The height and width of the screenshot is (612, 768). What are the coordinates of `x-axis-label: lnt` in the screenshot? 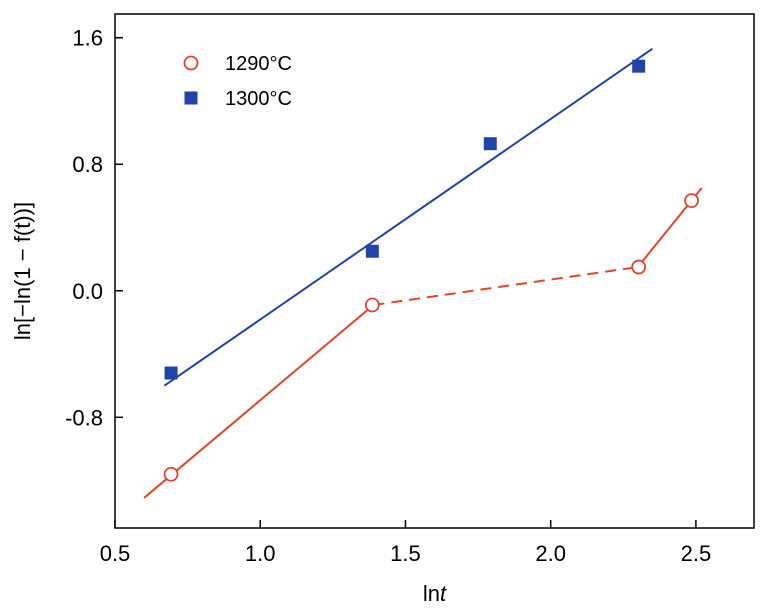 It's located at (435, 593).